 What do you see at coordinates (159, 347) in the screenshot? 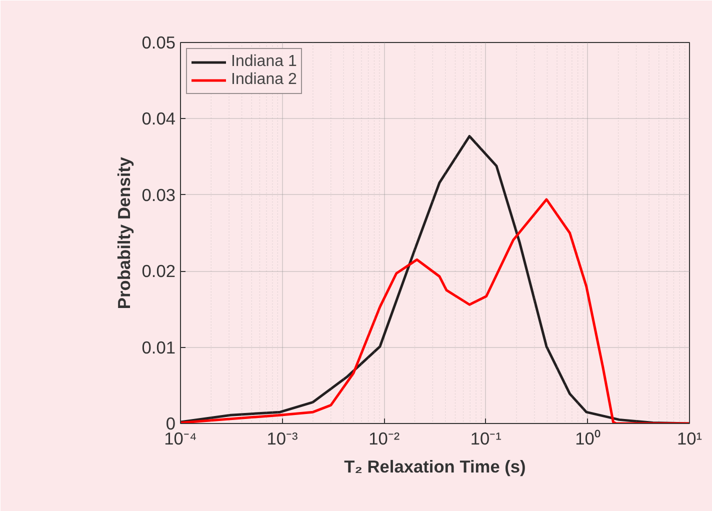
I see `y-tick-label: 0.01` at bounding box center [159, 347].